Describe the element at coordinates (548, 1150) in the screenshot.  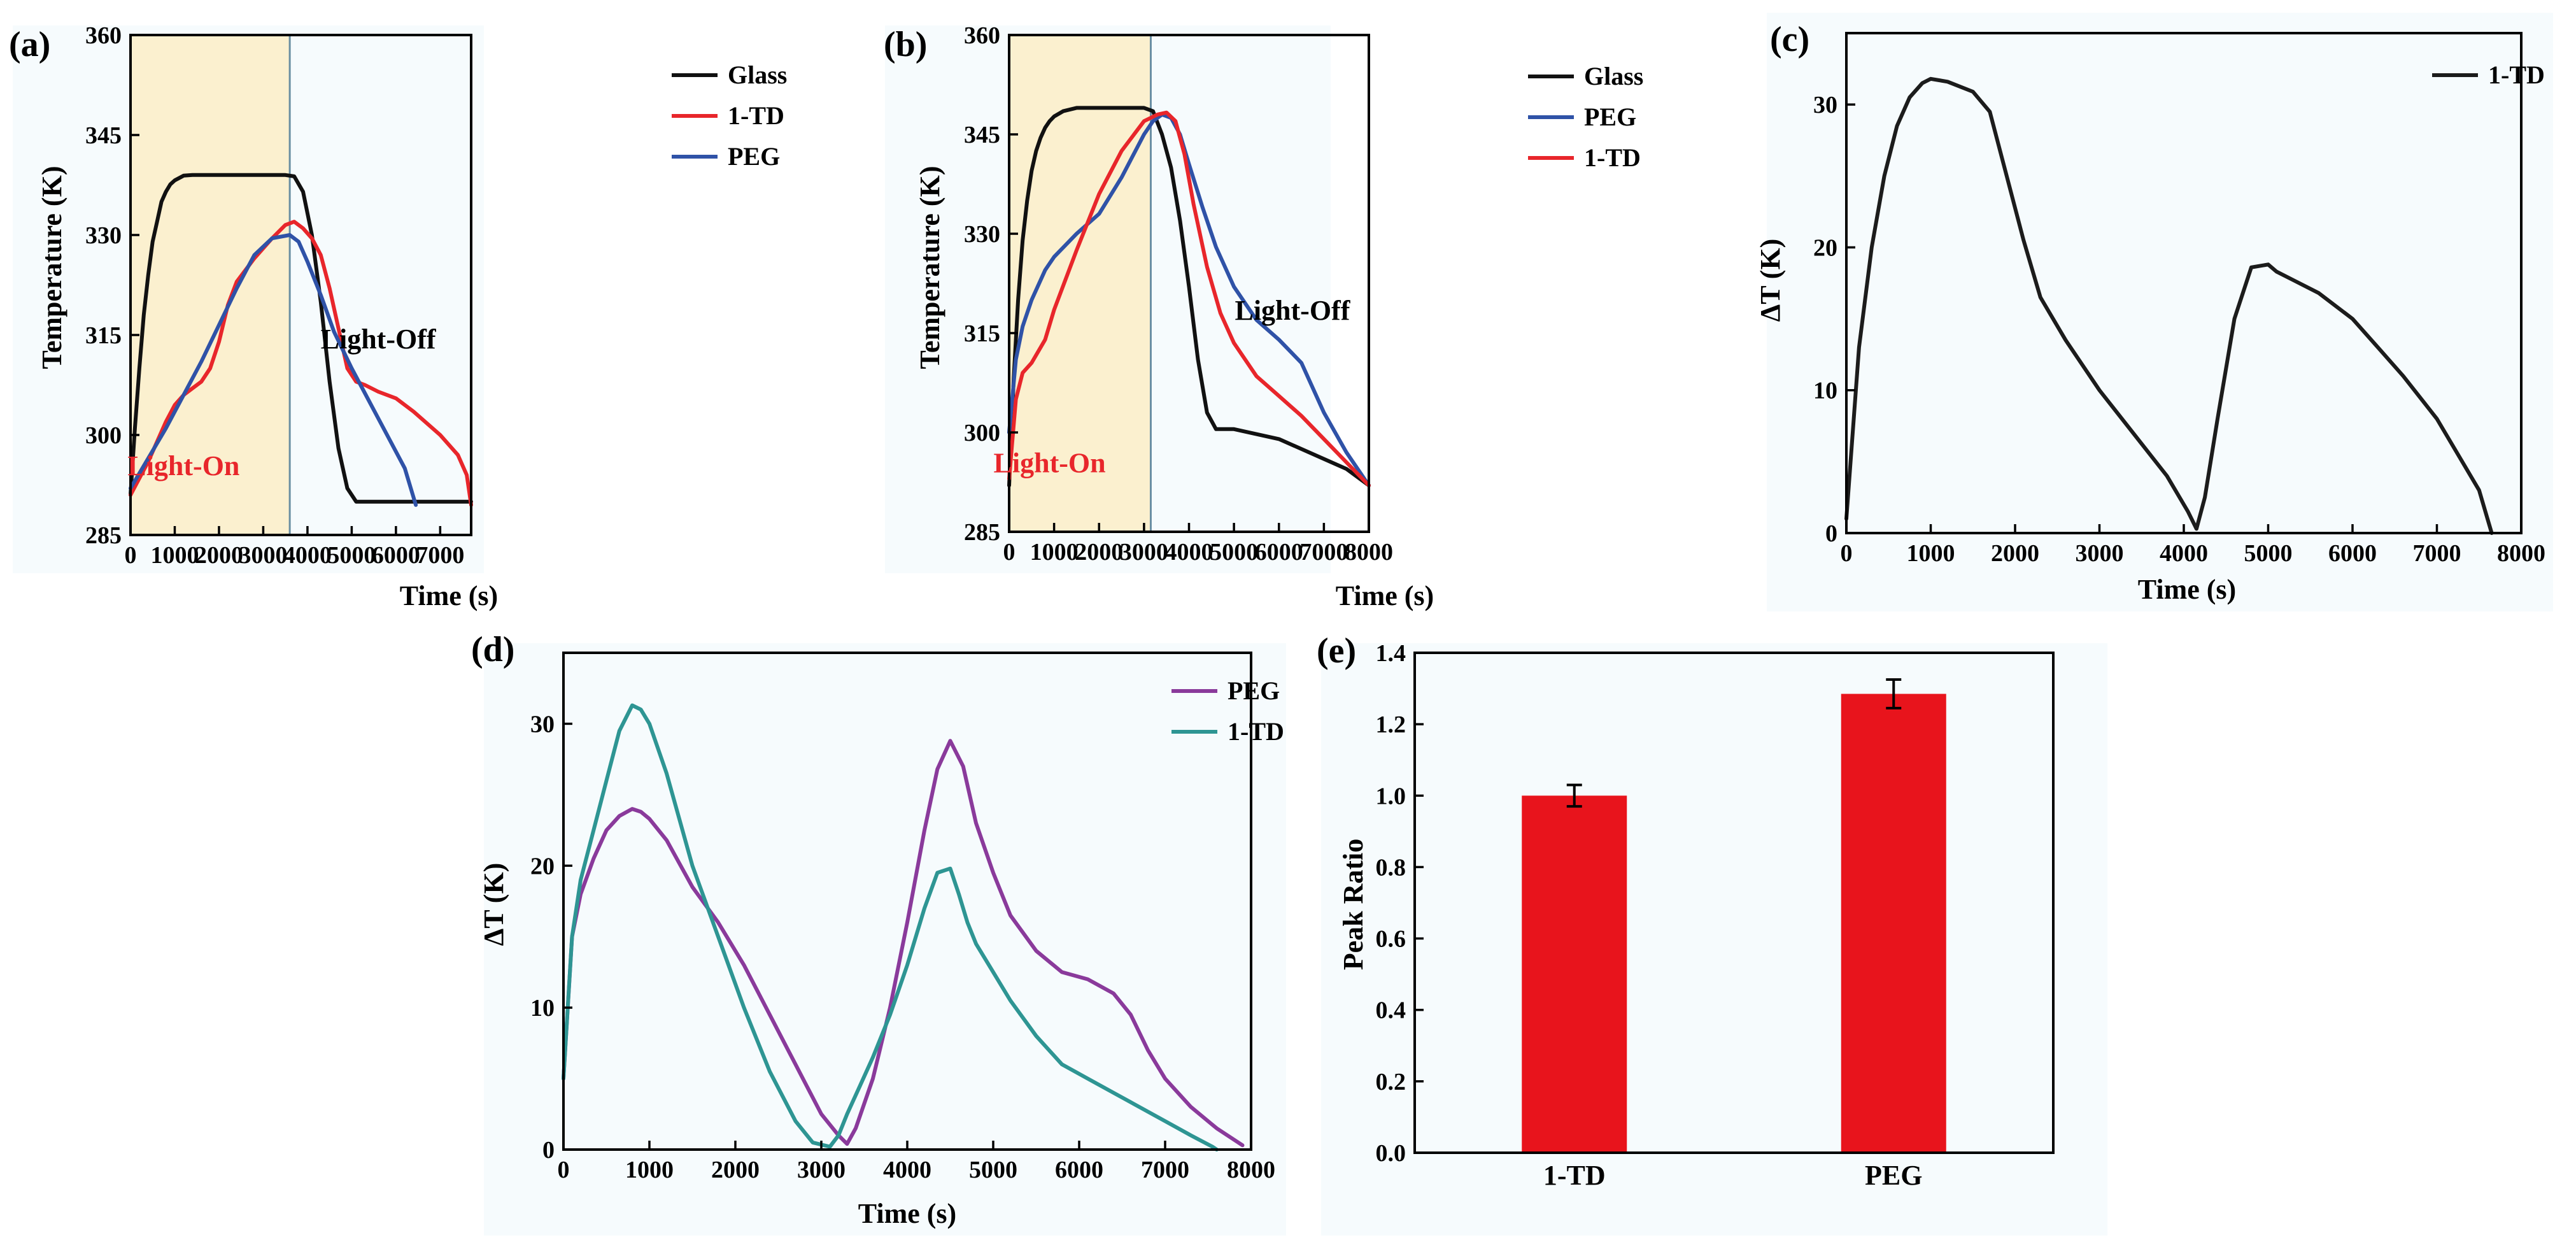
I see `y-tick-label: 0` at that location.